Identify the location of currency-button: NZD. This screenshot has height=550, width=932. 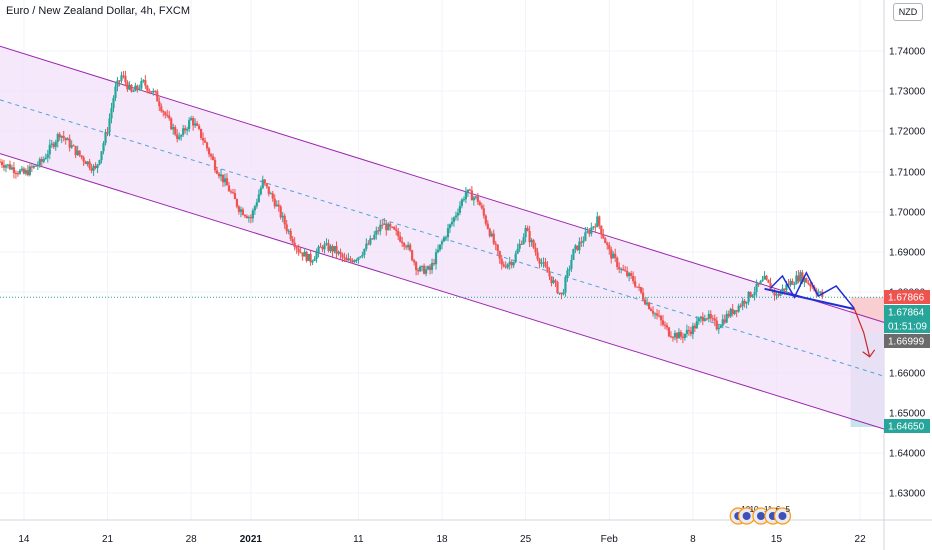
(908, 12).